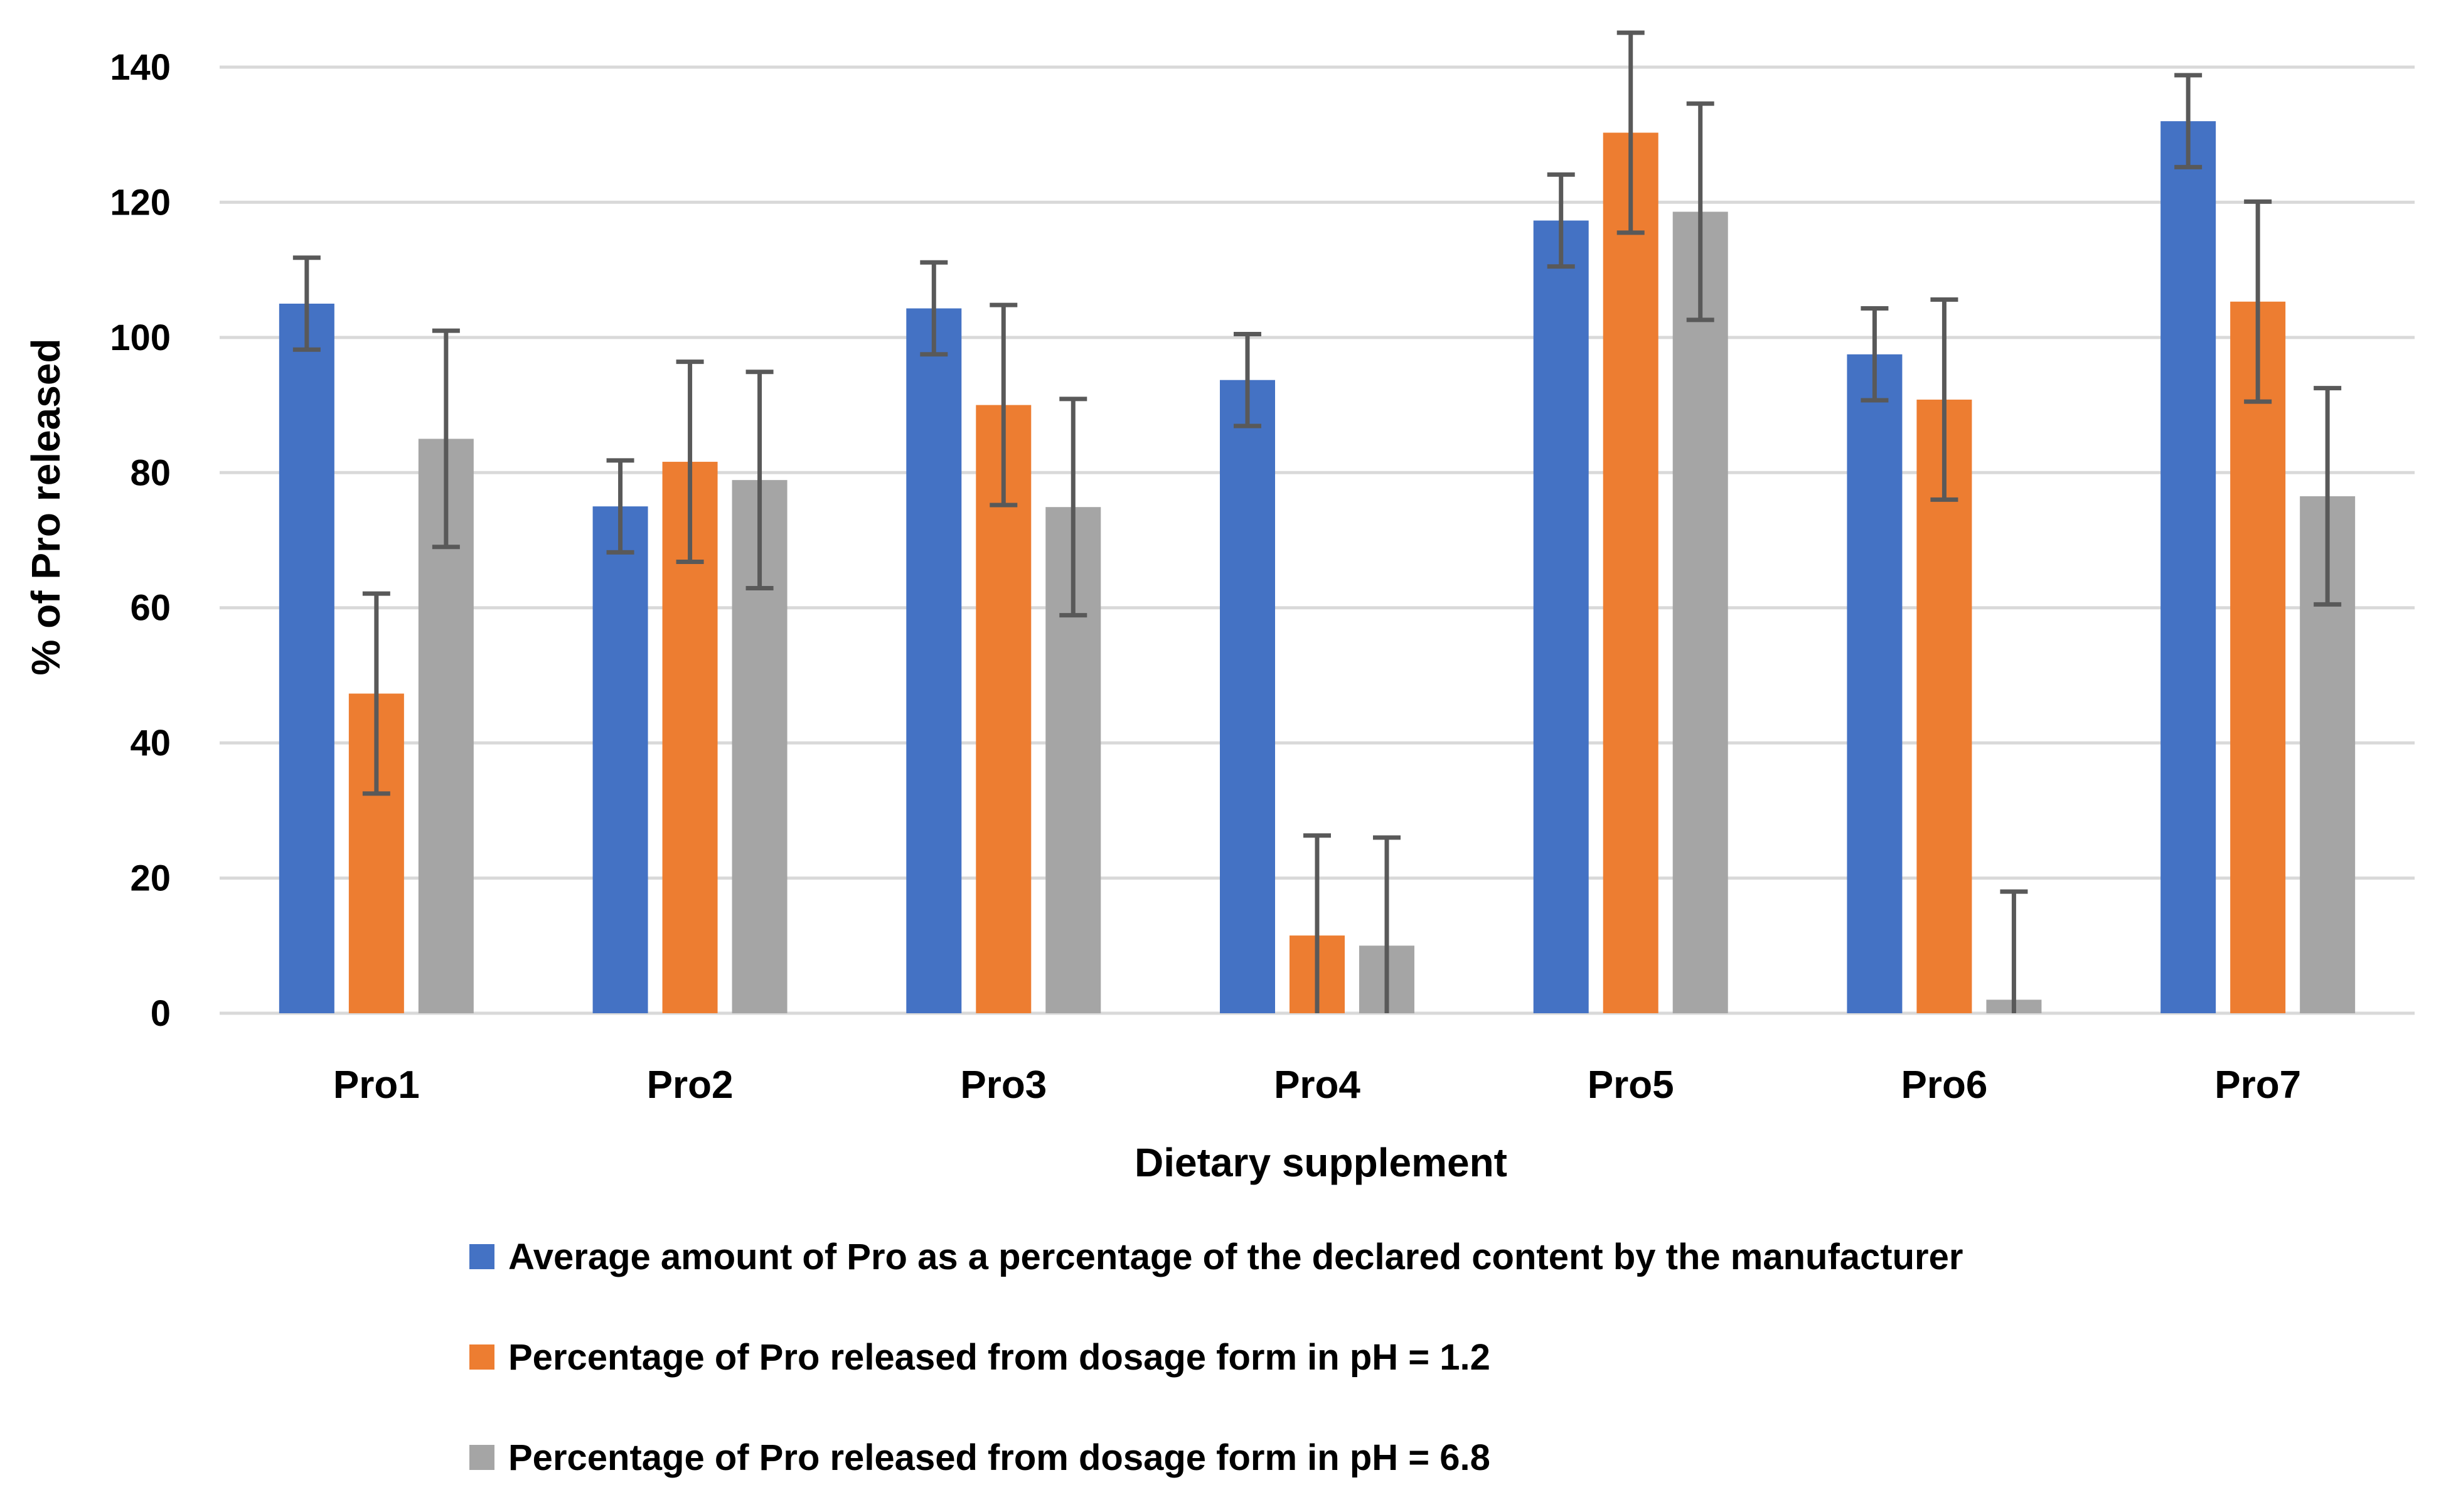  What do you see at coordinates (1321, 1162) in the screenshot?
I see `x-axis-title: Dietary supplement` at bounding box center [1321, 1162].